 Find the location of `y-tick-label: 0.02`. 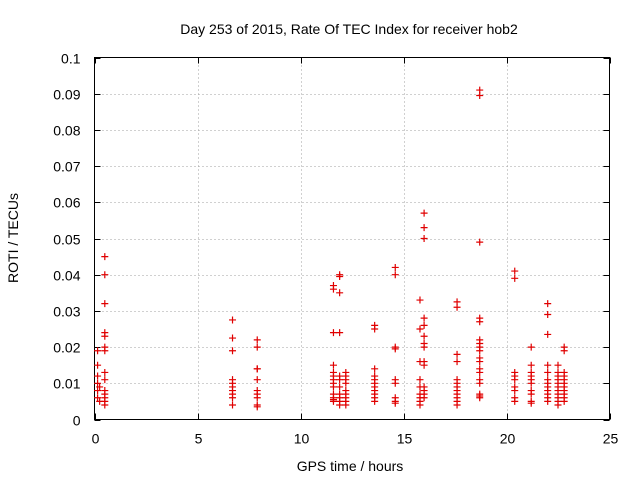

y-tick-label: 0.02 is located at coordinates (66, 348).